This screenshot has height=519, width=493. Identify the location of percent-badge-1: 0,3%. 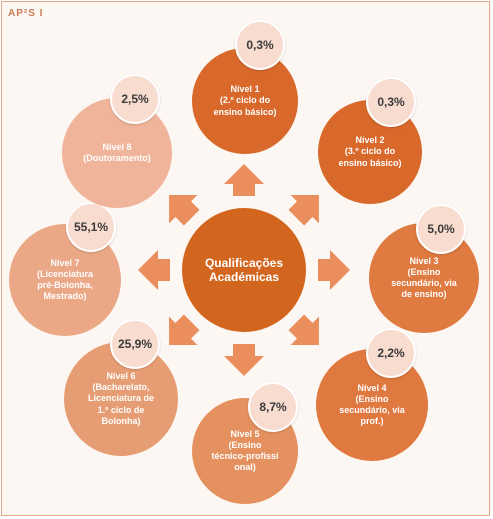
(260, 45).